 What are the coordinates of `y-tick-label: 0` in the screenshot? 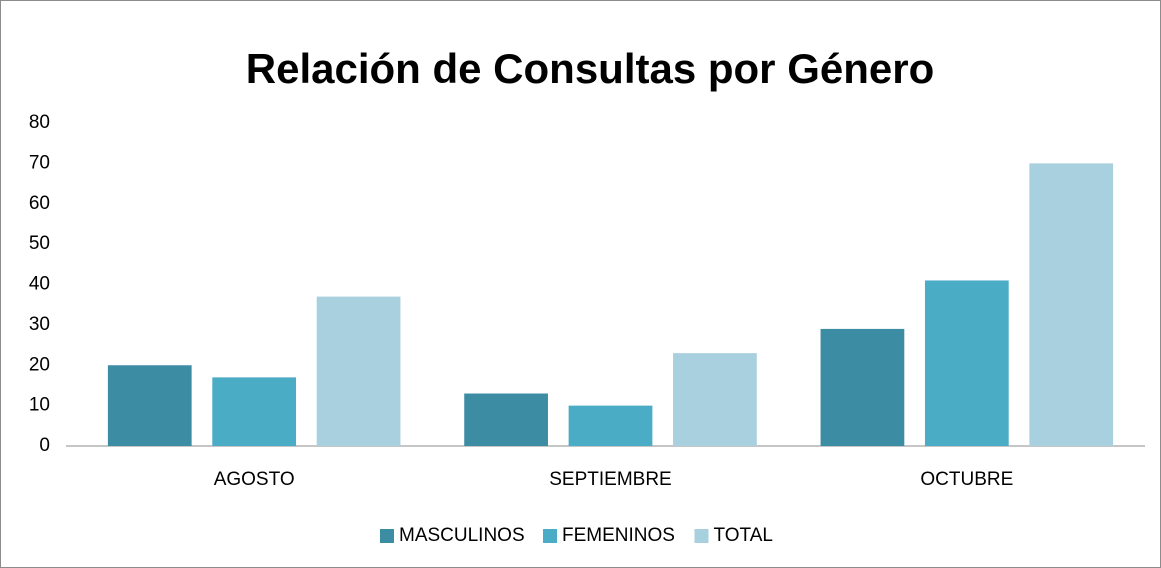 It's located at (44, 445).